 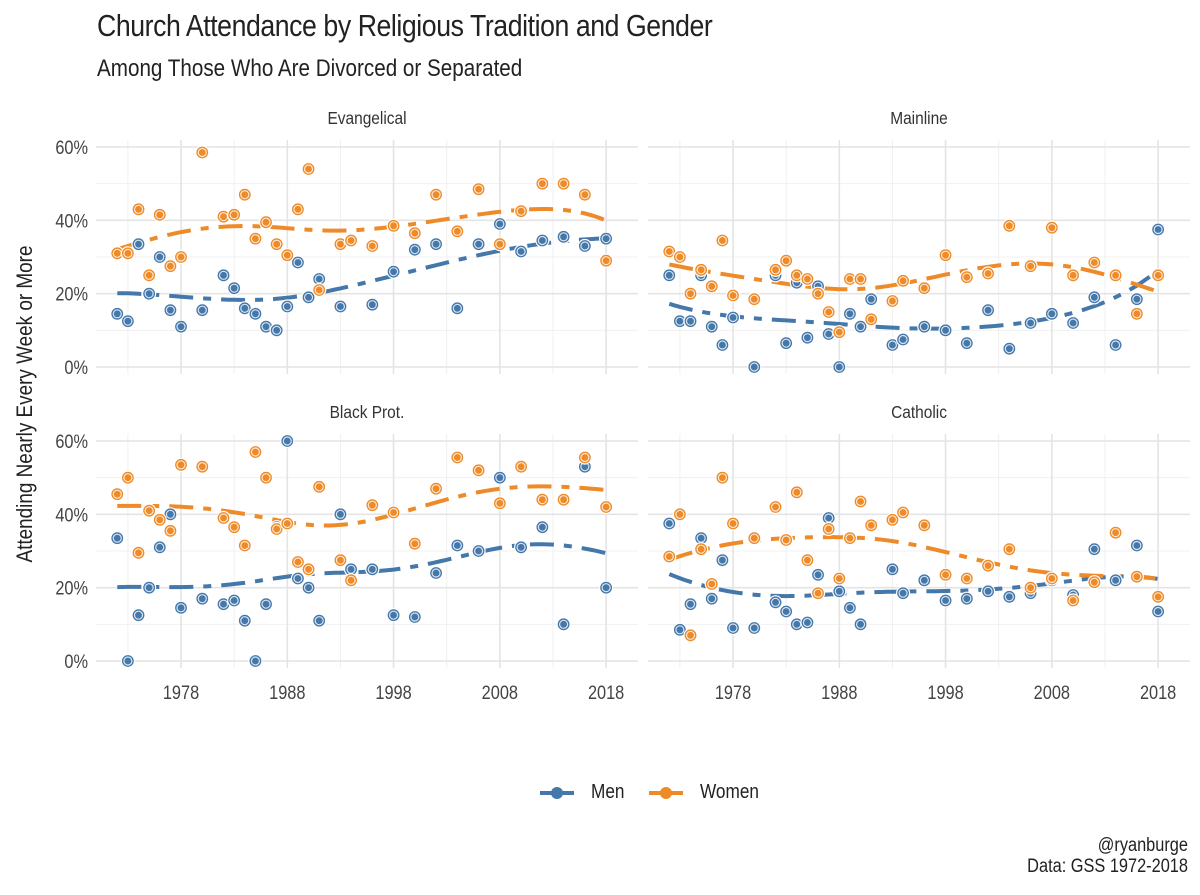 I want to click on legend-item-men: Men, so click(x=583, y=792).